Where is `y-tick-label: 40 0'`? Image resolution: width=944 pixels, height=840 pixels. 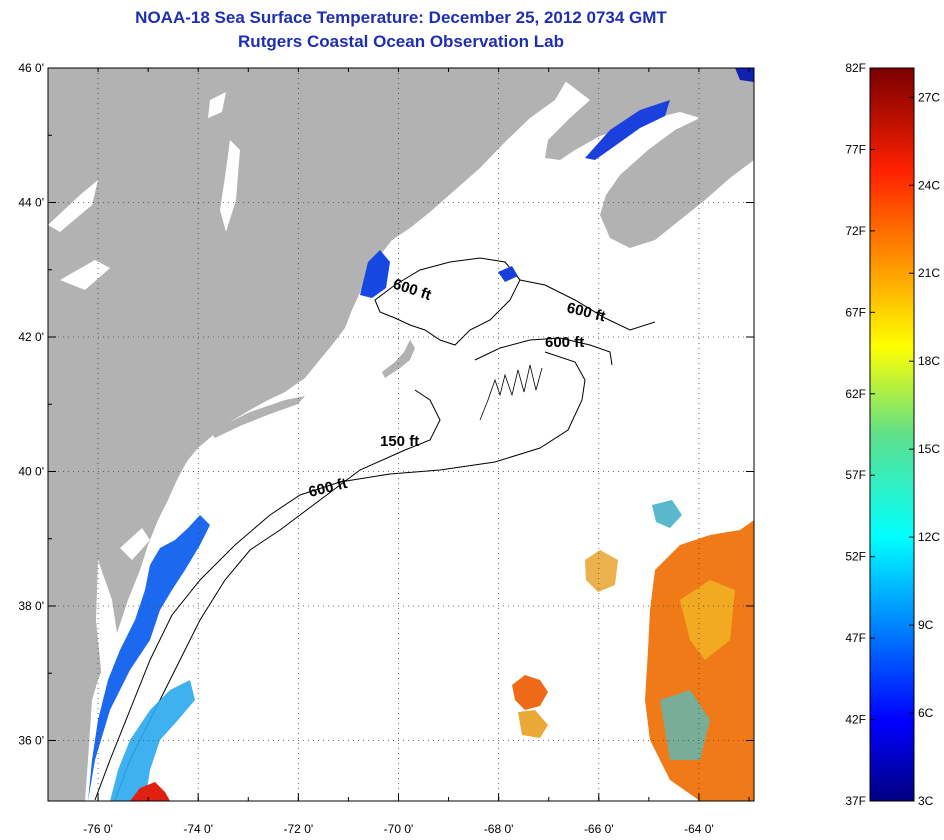
y-tick-label: 40 0' is located at coordinates (31, 471).